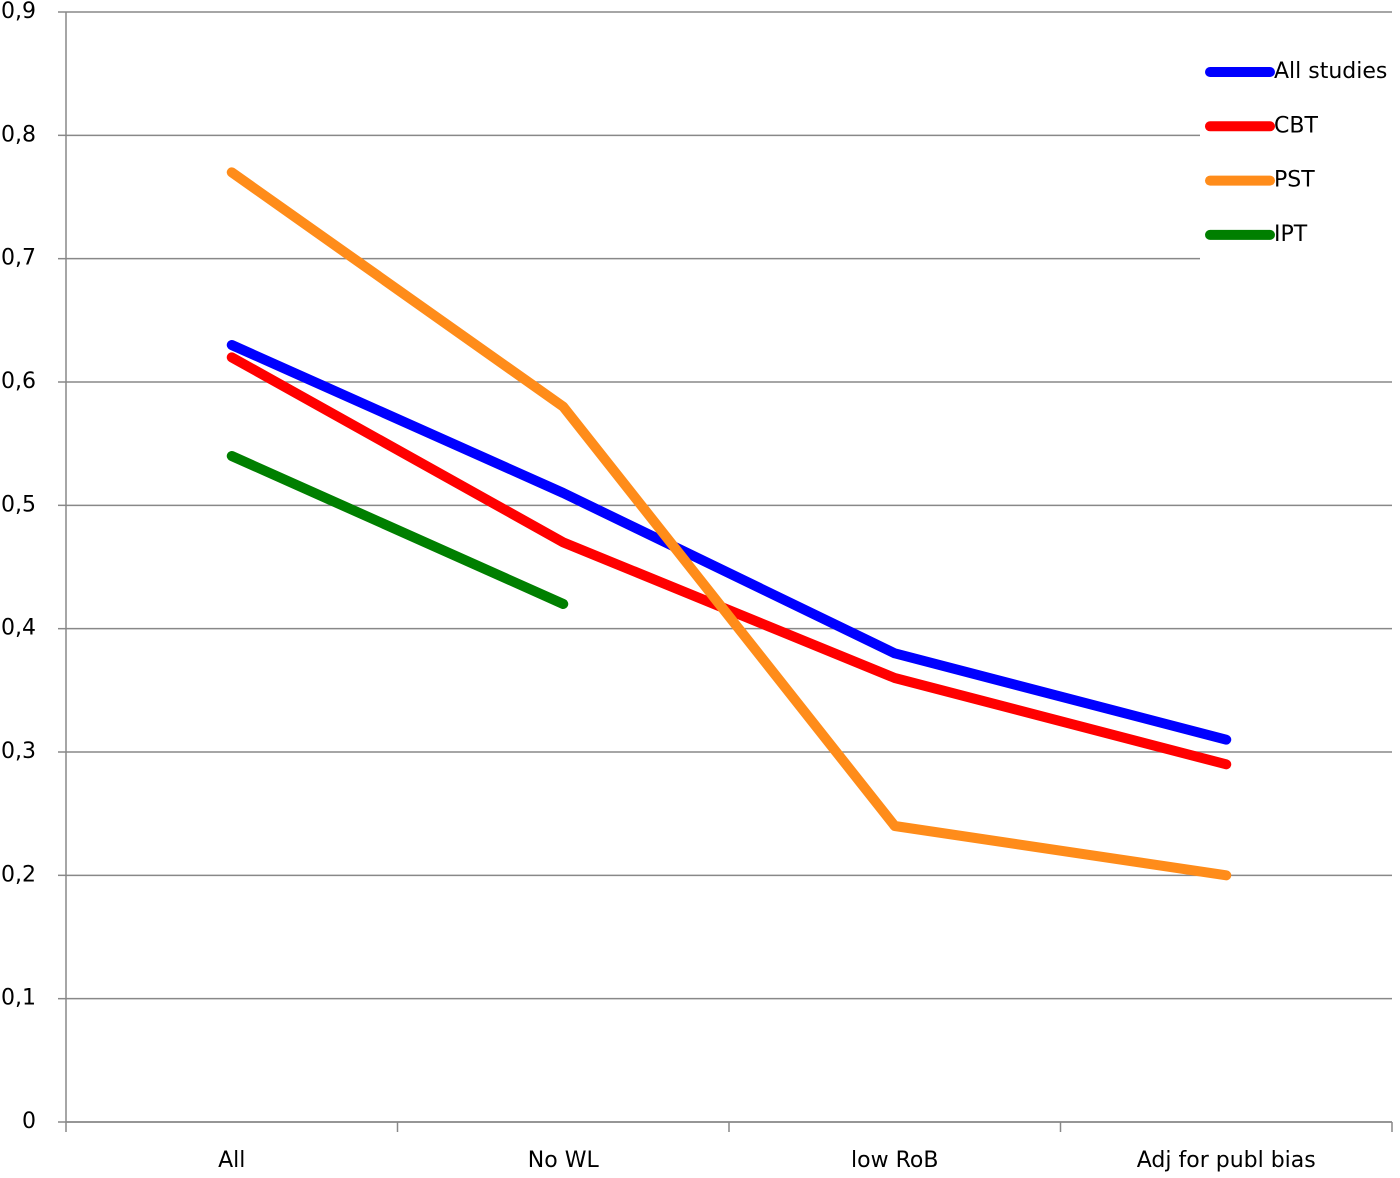 The image size is (1400, 1178). I want to click on y-tick-label: 0,4, so click(18, 628).